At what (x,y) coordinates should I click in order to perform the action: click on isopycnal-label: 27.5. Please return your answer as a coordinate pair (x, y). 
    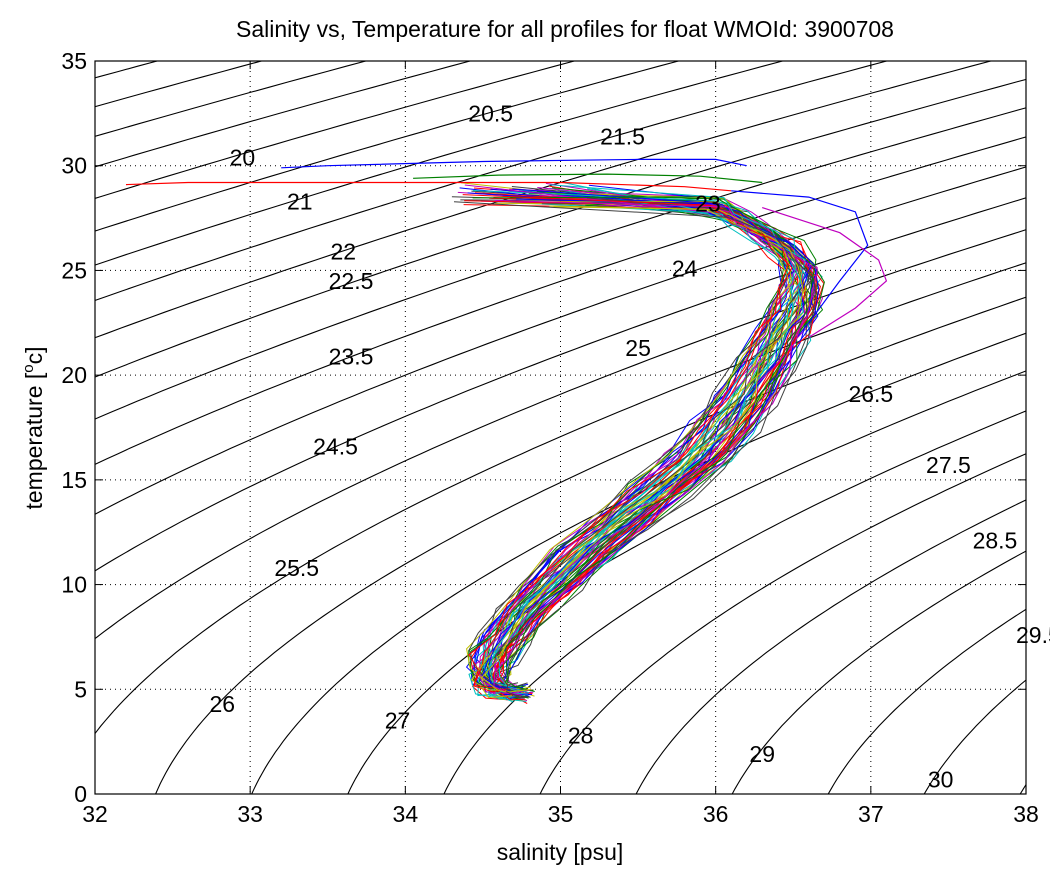
    Looking at the image, I should click on (948, 465).